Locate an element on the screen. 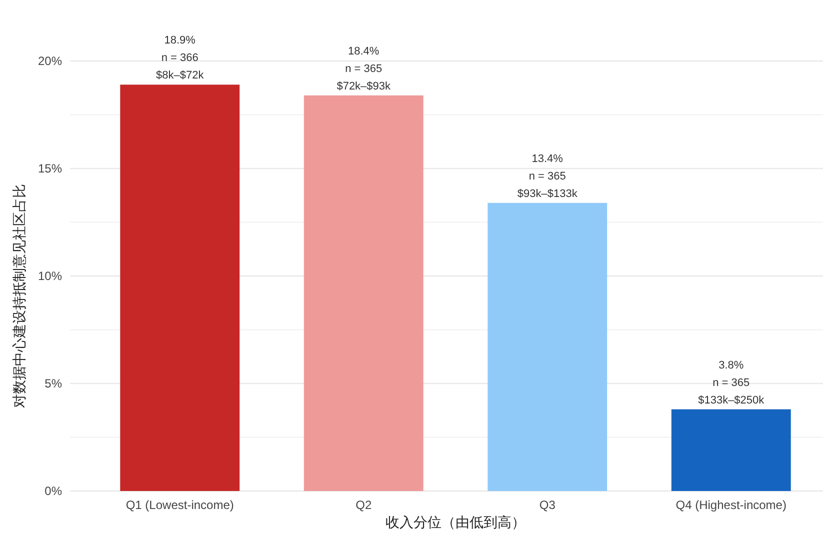 This screenshot has height=535, width=823. y-tick-label: 20% is located at coordinates (50, 61).